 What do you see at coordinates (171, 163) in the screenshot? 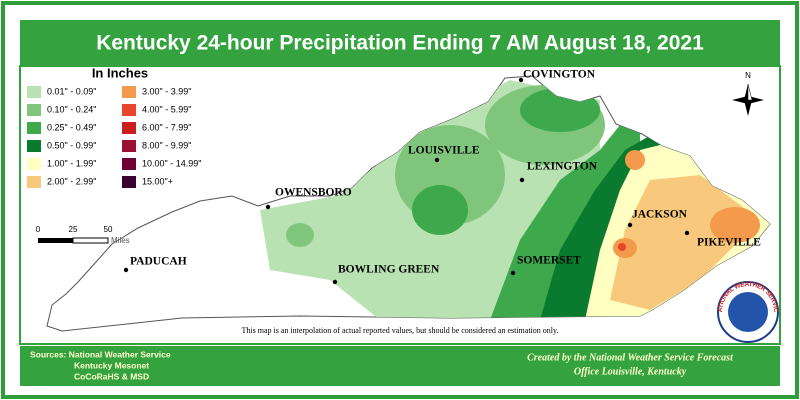
I see `legend-label: 10.00" - 14.99"` at bounding box center [171, 163].